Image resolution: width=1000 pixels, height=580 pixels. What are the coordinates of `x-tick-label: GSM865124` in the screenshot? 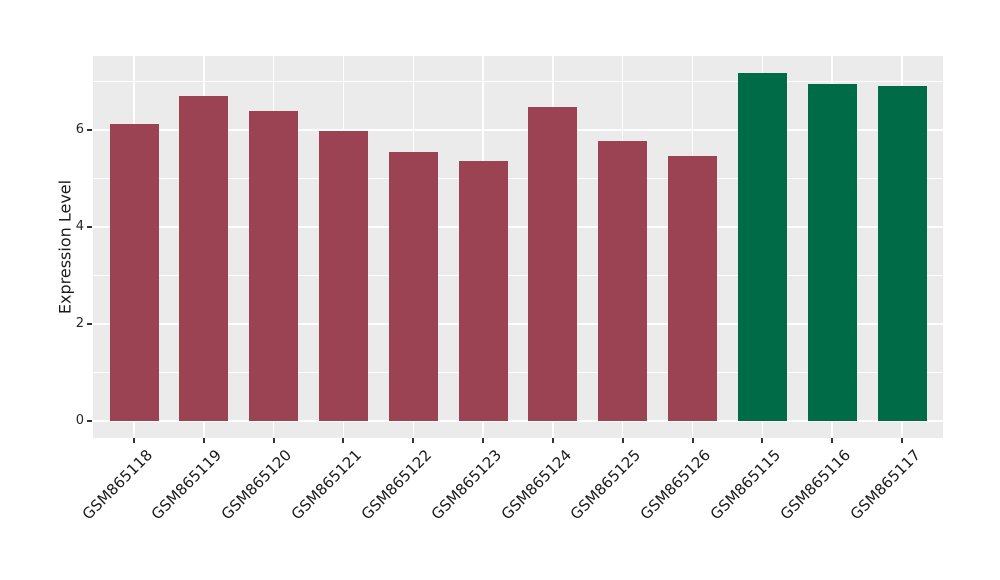 It's located at (536, 485).